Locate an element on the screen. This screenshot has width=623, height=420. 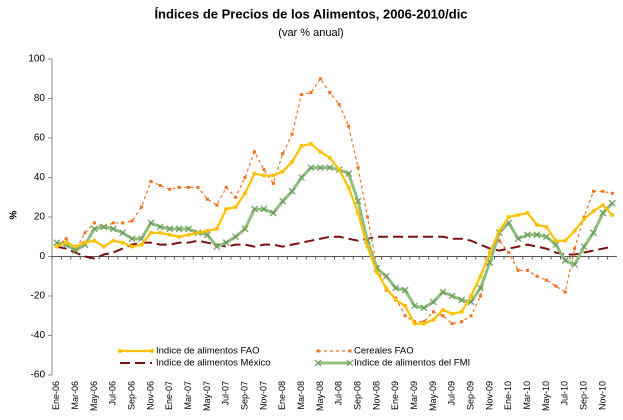
x-tick-label: Mar-07 is located at coordinates (188, 395).